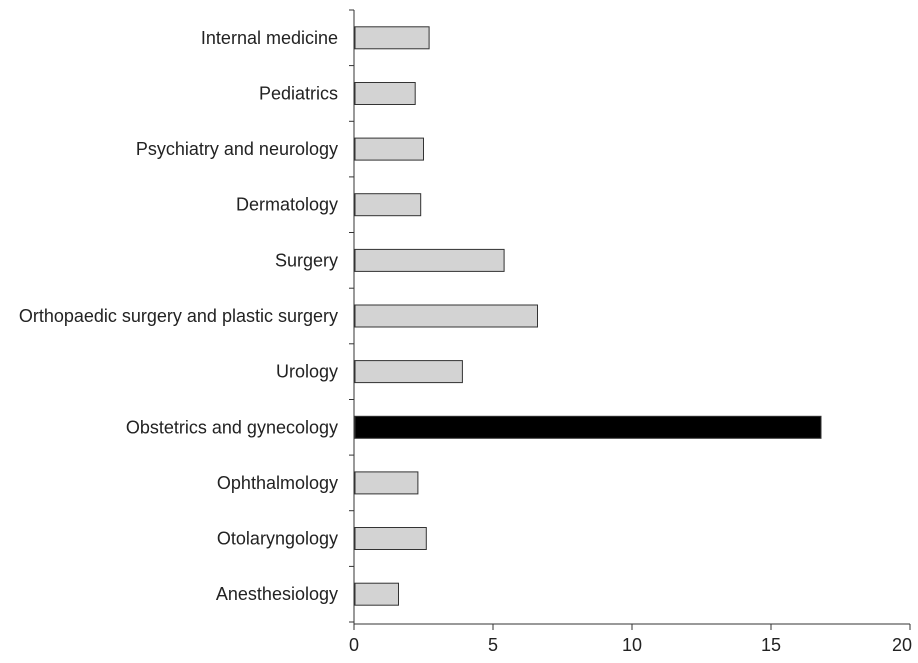 The height and width of the screenshot is (663, 918). Describe the element at coordinates (408, 372) in the screenshot. I see `bar-urology` at that location.